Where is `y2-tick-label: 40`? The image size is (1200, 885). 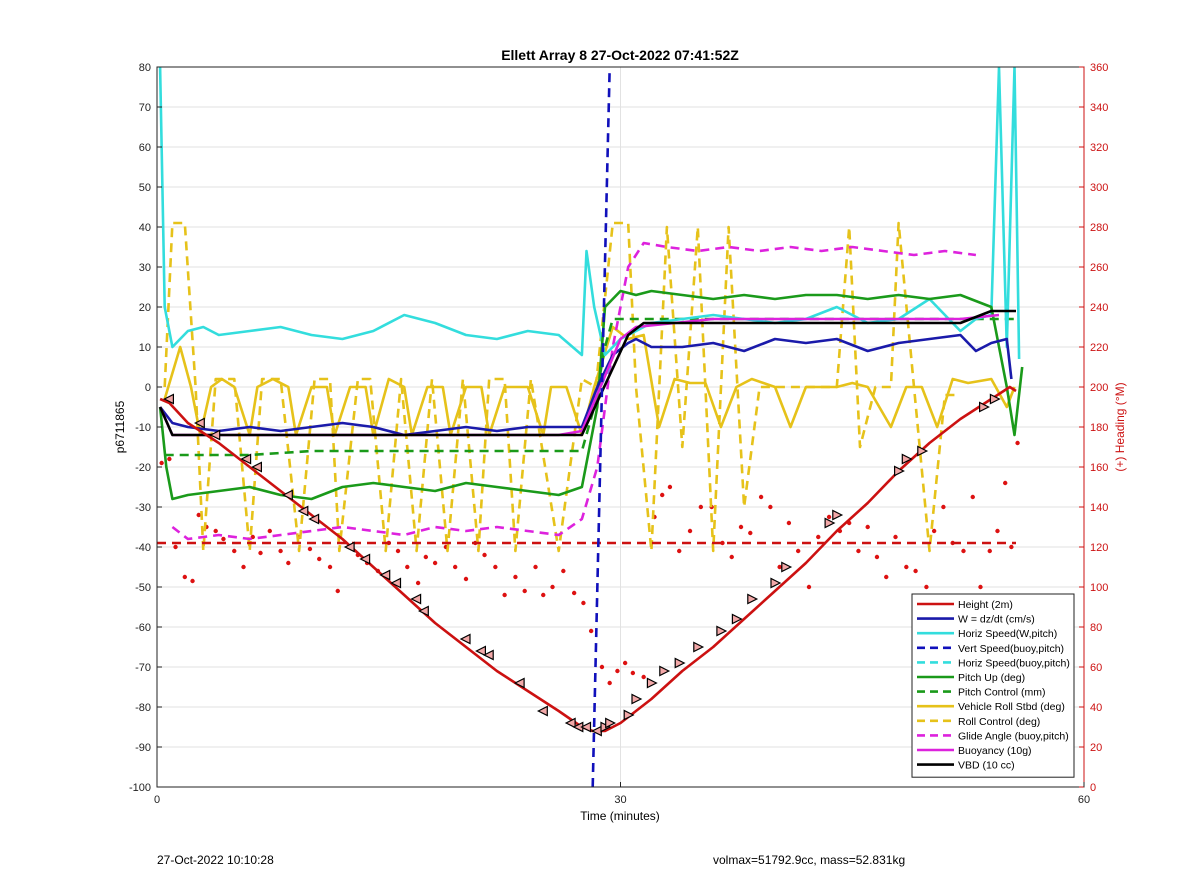 y2-tick-label: 40 is located at coordinates (1096, 708).